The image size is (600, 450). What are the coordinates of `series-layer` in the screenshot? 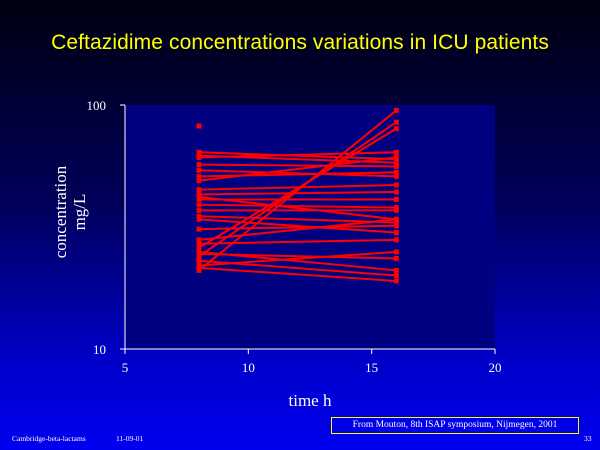 It's located at (297, 195).